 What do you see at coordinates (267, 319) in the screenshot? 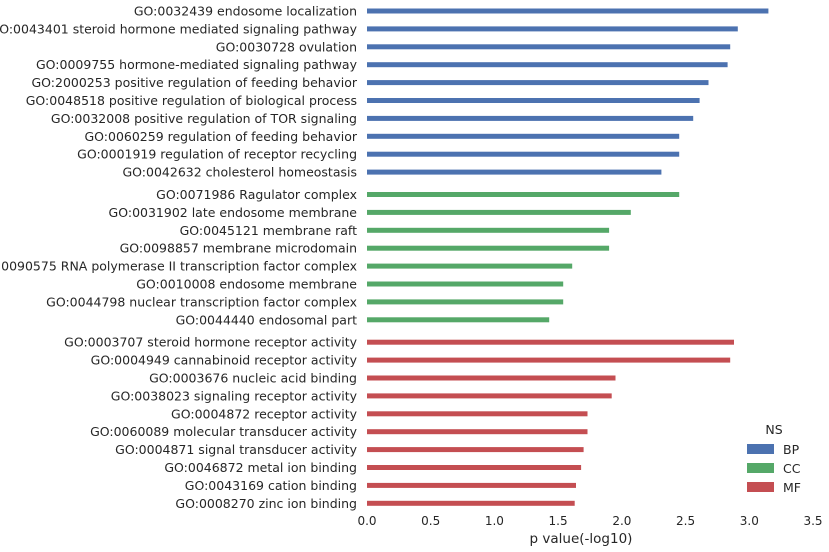
I see `category-label: GO:0044440 endosomal part` at bounding box center [267, 319].